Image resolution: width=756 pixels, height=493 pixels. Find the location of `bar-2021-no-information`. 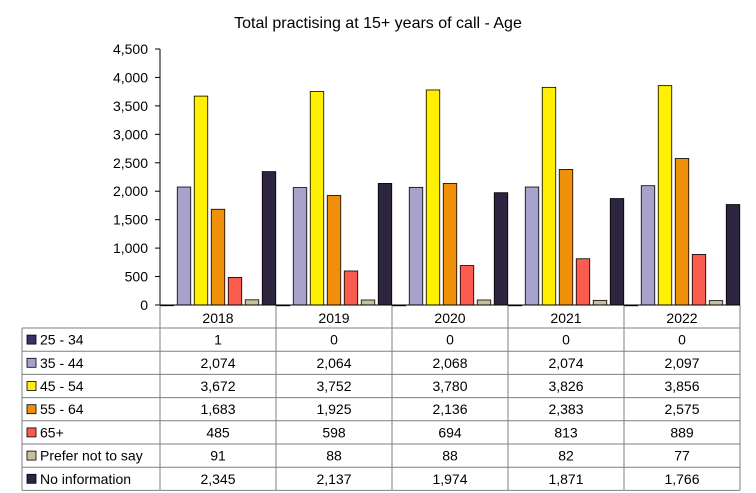

bar-2021-no-information is located at coordinates (617, 252).